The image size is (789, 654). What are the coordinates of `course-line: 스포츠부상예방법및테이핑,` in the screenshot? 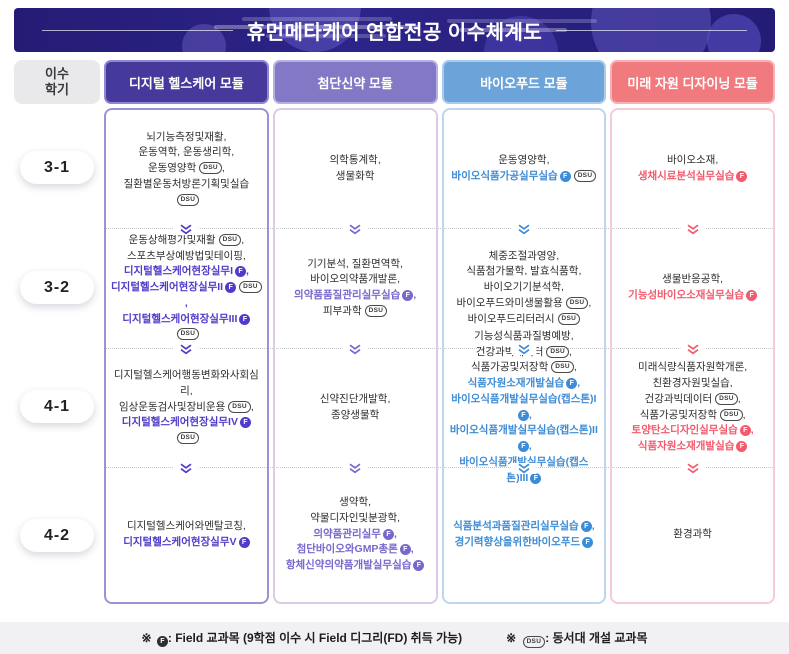 It's located at (186, 255).